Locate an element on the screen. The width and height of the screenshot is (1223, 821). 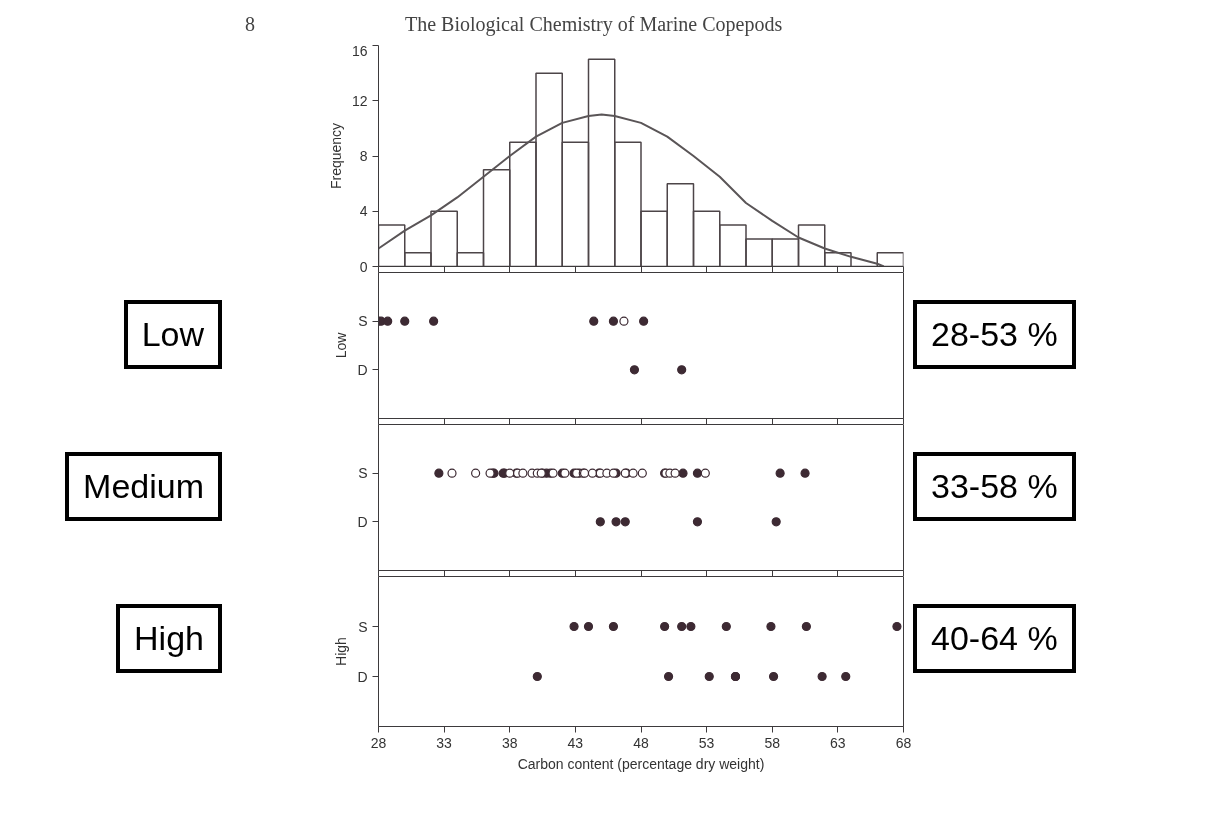
y-tick-label: 16 is located at coordinates (359, 50).